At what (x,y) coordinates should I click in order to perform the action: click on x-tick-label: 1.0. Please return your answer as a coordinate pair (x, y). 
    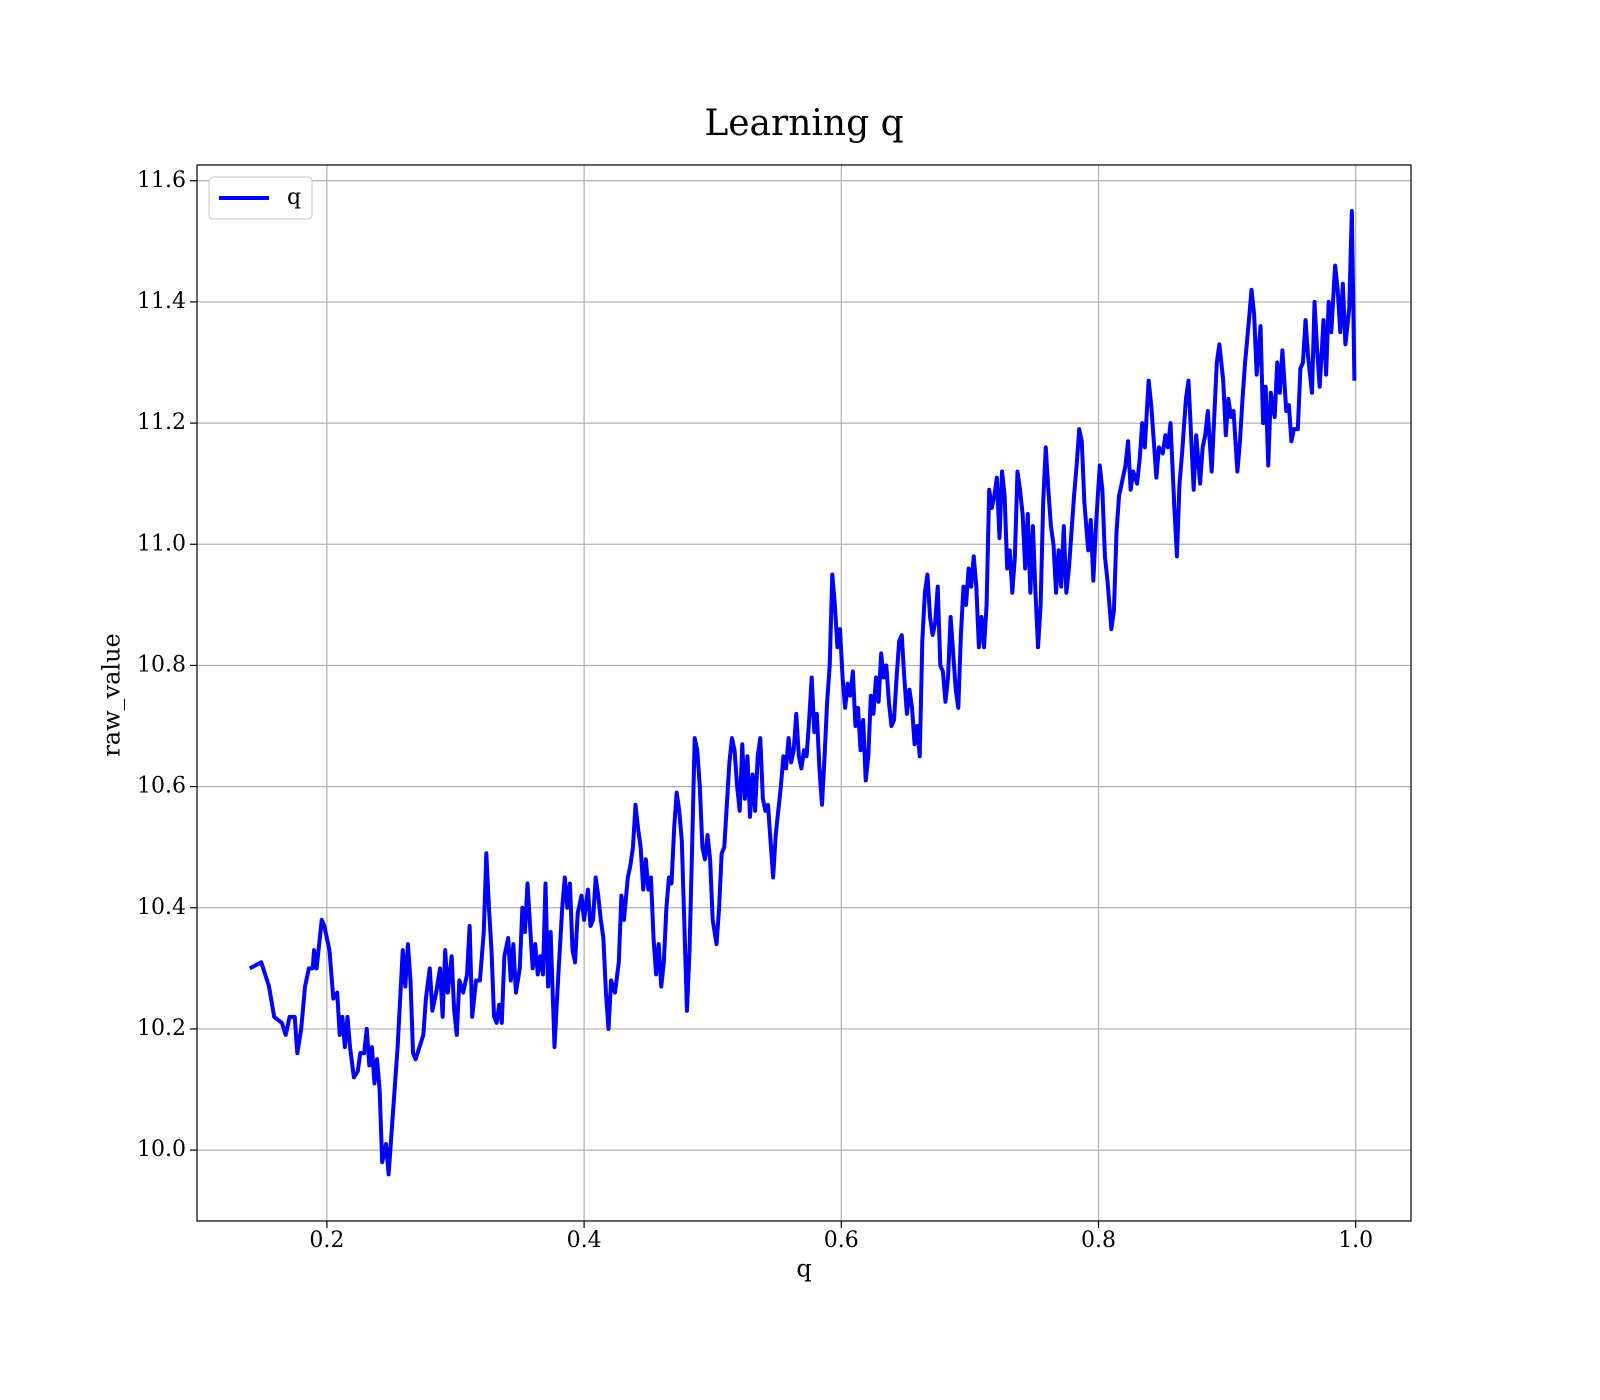
    Looking at the image, I should click on (1355, 1240).